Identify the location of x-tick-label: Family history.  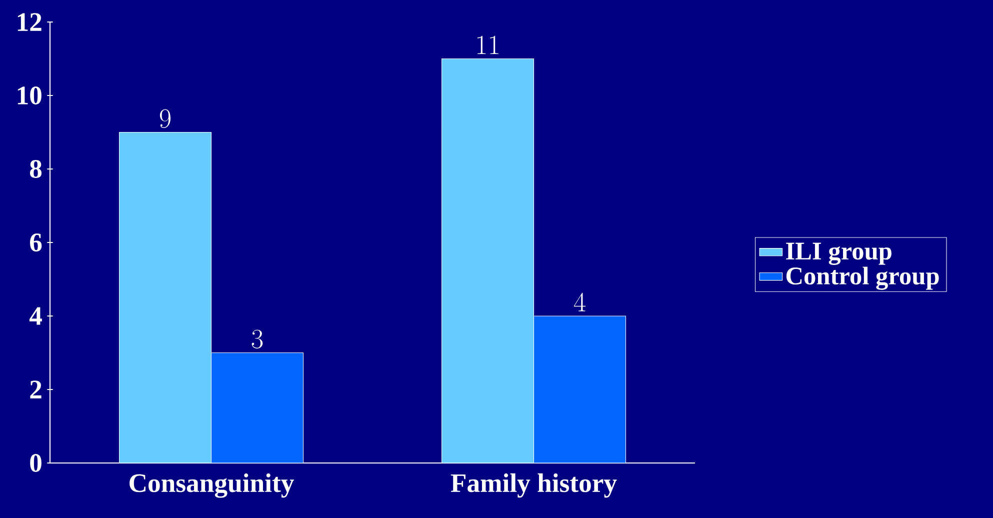
(533, 485).